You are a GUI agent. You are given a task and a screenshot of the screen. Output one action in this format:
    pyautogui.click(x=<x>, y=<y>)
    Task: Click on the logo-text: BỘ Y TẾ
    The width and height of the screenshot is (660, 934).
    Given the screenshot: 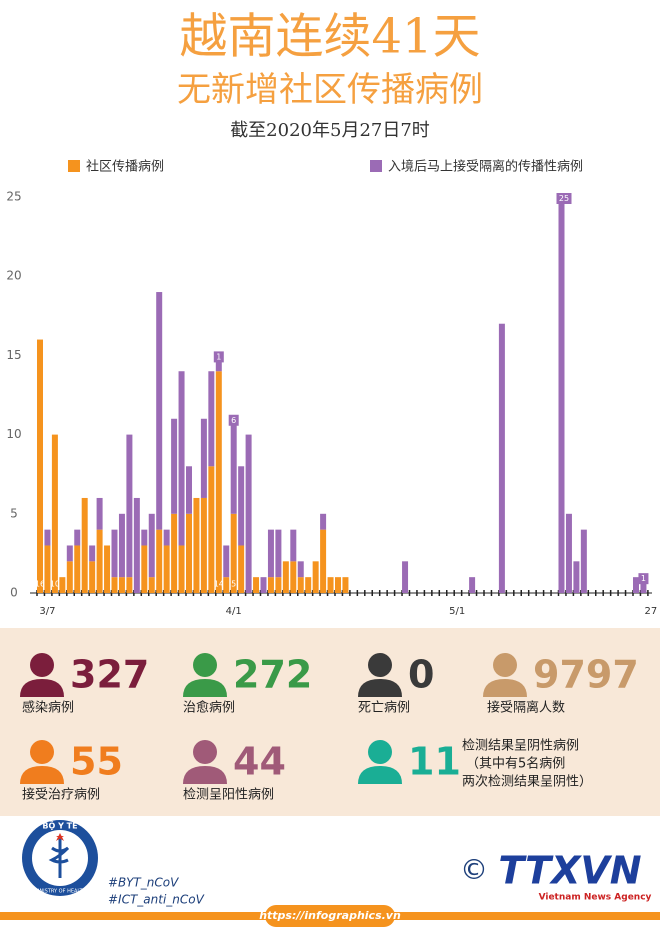 What is the action you would take?
    pyautogui.click(x=60, y=825)
    